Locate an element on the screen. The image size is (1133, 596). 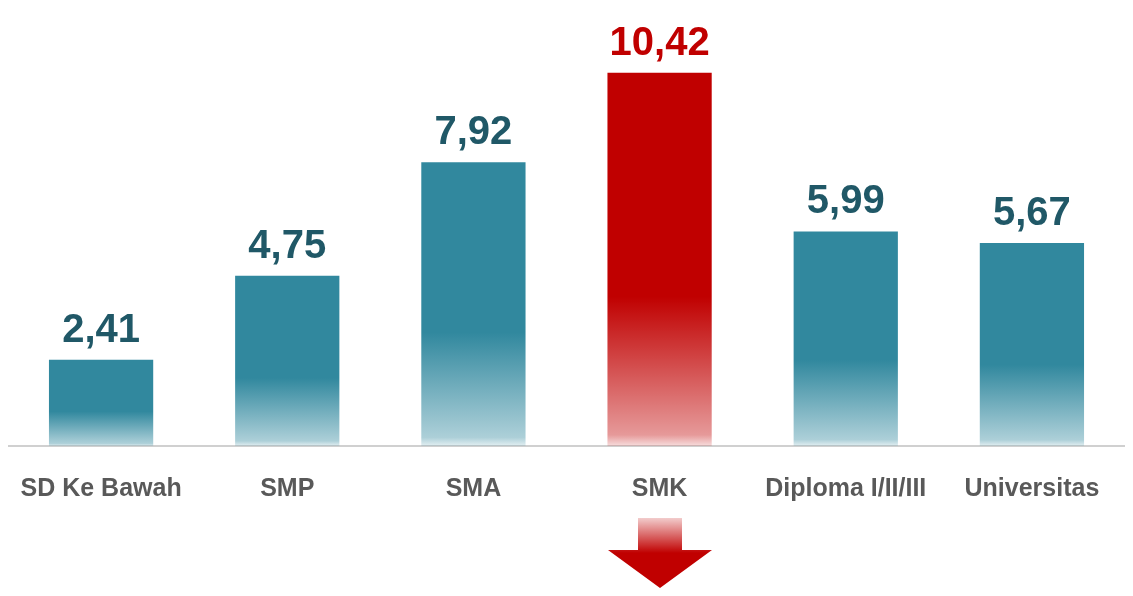
data-label: 4,75 is located at coordinates (287, 243).